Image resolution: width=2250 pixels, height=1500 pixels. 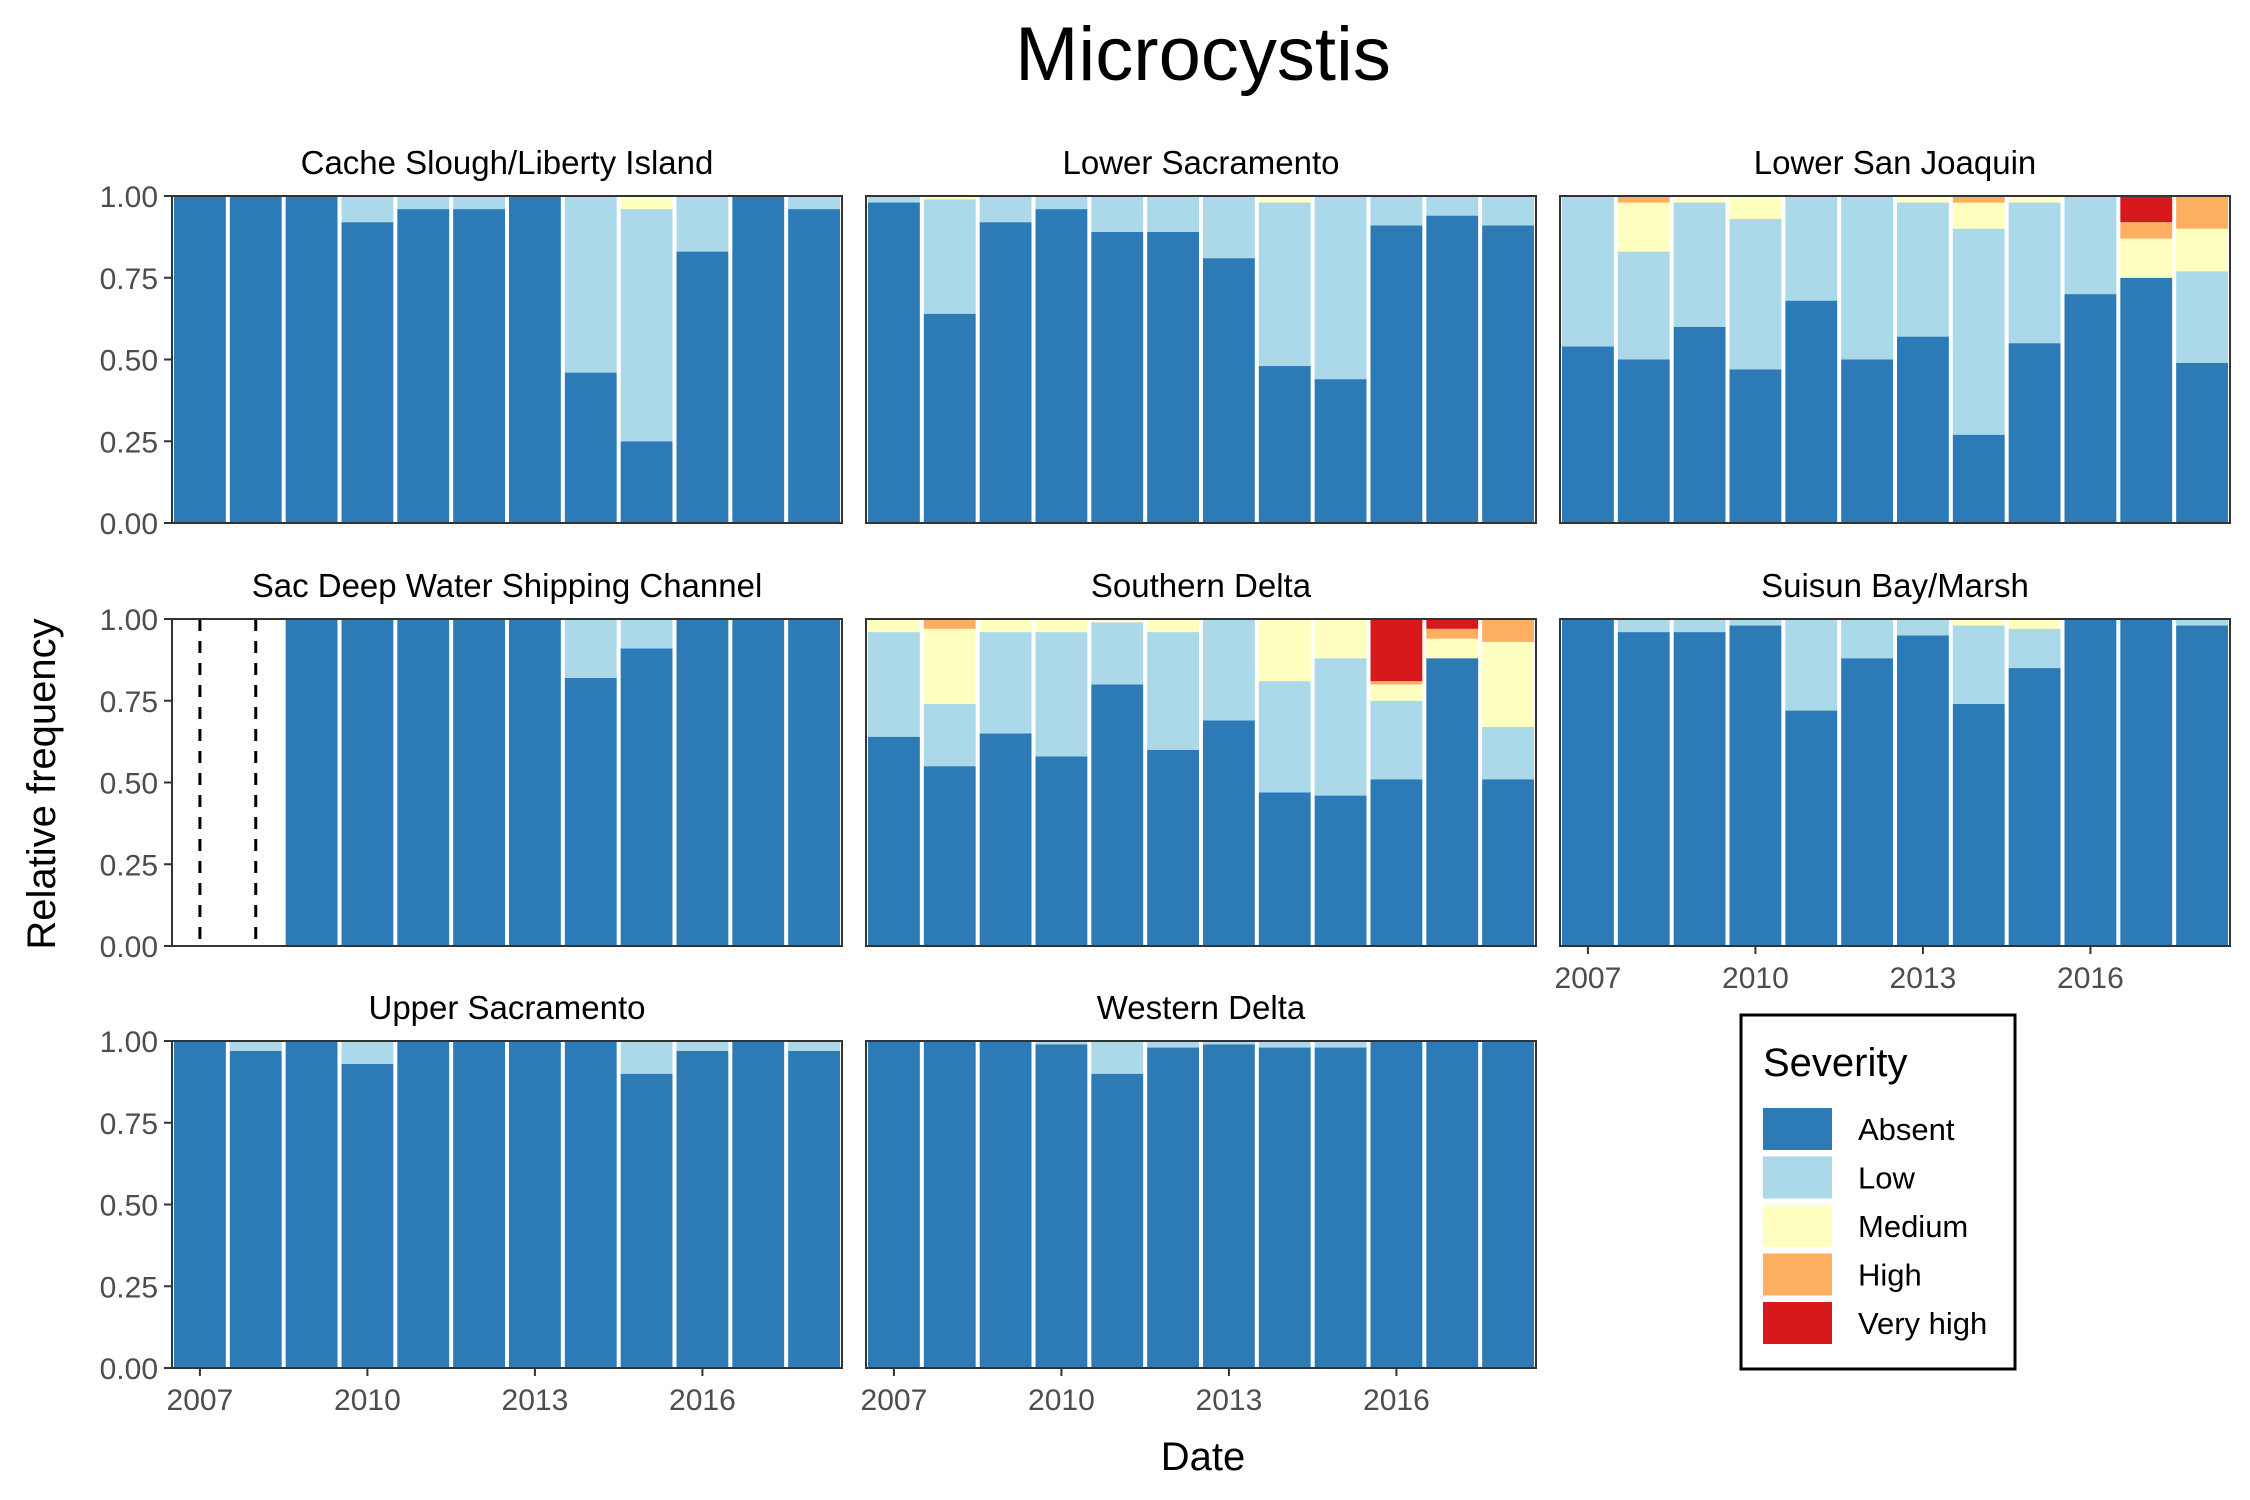 I want to click on facet-title: Cache Slough/Liberty Island, so click(x=507, y=162).